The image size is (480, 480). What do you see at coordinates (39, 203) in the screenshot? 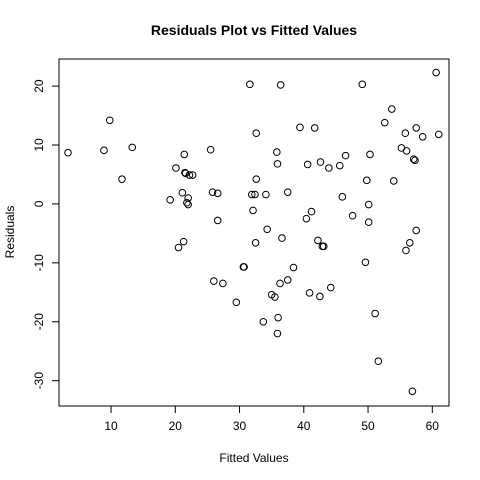
I see `y-tick-label: 0` at bounding box center [39, 203].